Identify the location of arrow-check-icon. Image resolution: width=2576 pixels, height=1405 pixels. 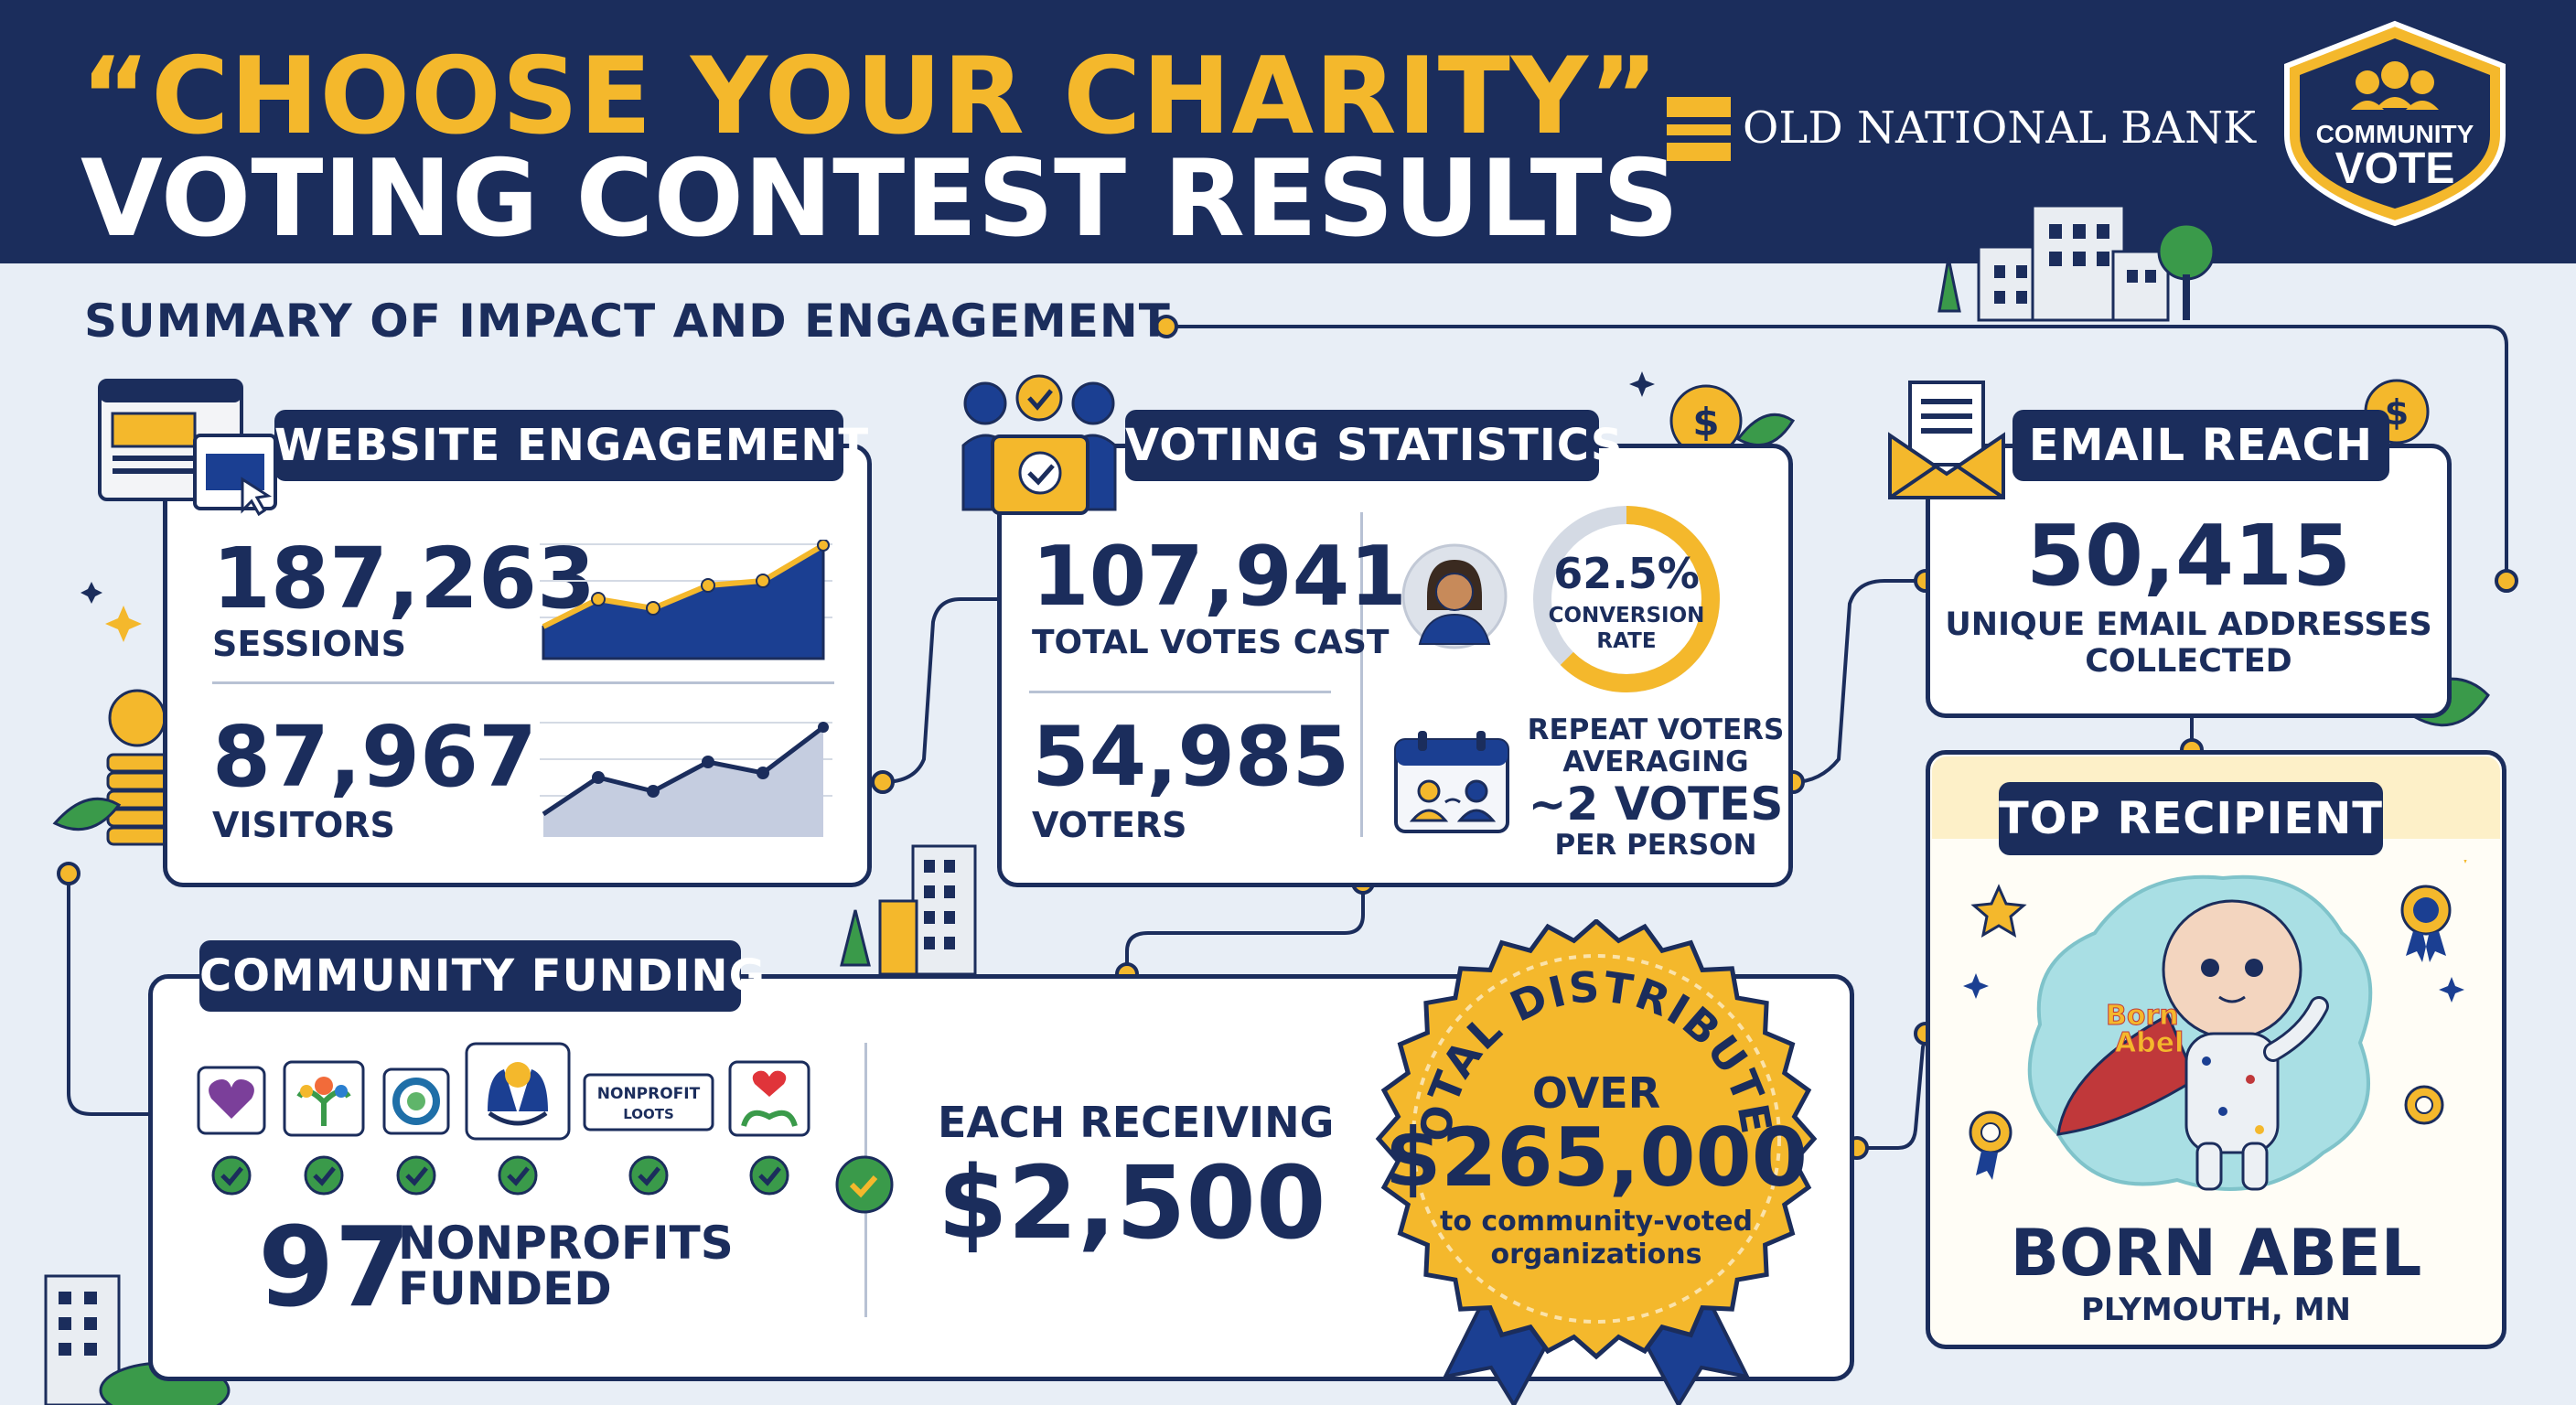
(865, 1184).